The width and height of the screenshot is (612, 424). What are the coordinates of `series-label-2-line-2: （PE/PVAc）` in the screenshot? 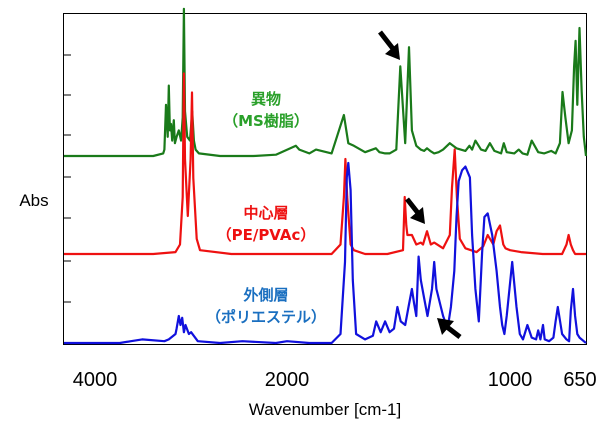 It's located at (266, 235).